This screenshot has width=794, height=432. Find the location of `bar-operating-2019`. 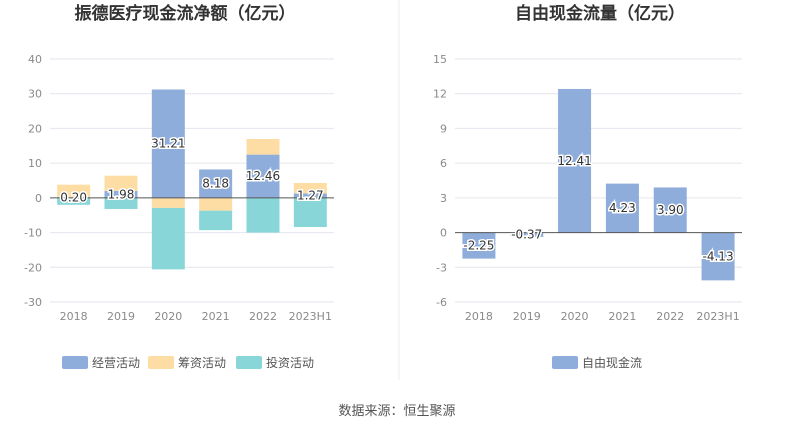

bar-operating-2019 is located at coordinates (121, 194).